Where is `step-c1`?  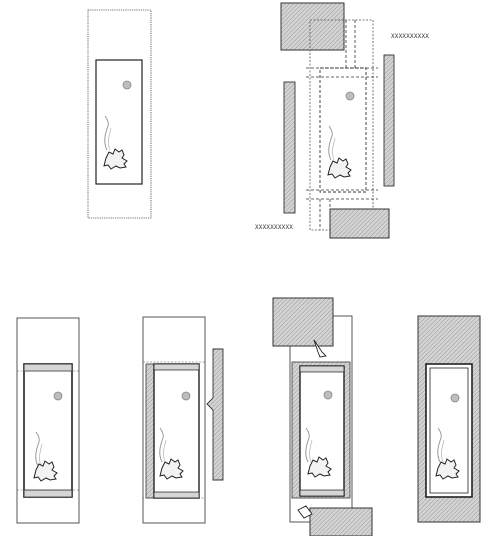
step-c1 is located at coordinates (48, 420).